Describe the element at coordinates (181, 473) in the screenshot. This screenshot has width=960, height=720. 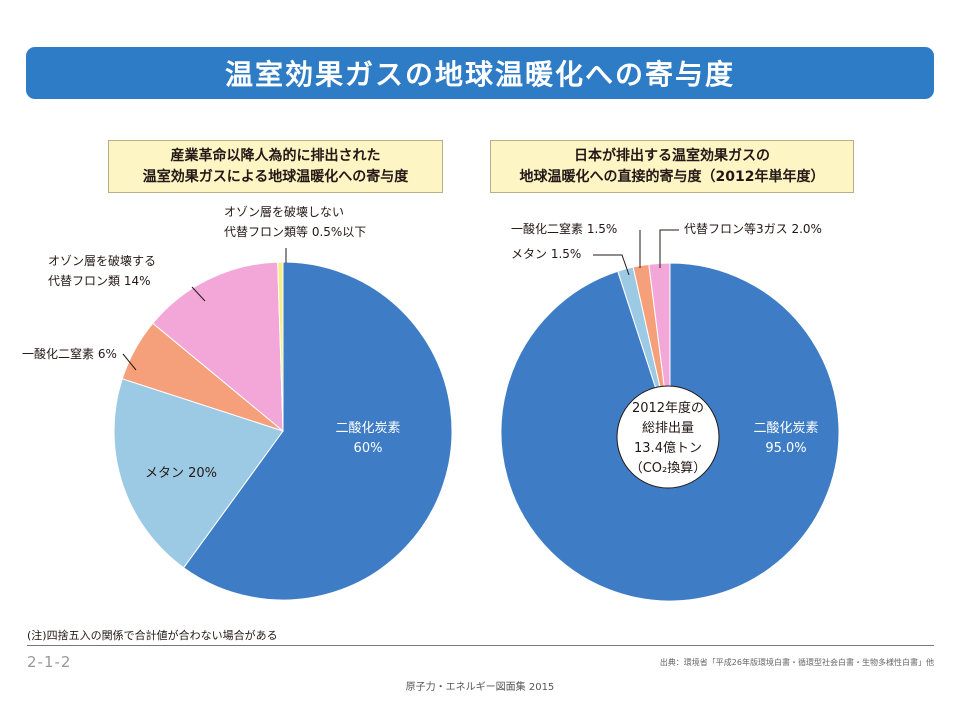
I see `pie1-label-methane: メタン 20%` at that location.